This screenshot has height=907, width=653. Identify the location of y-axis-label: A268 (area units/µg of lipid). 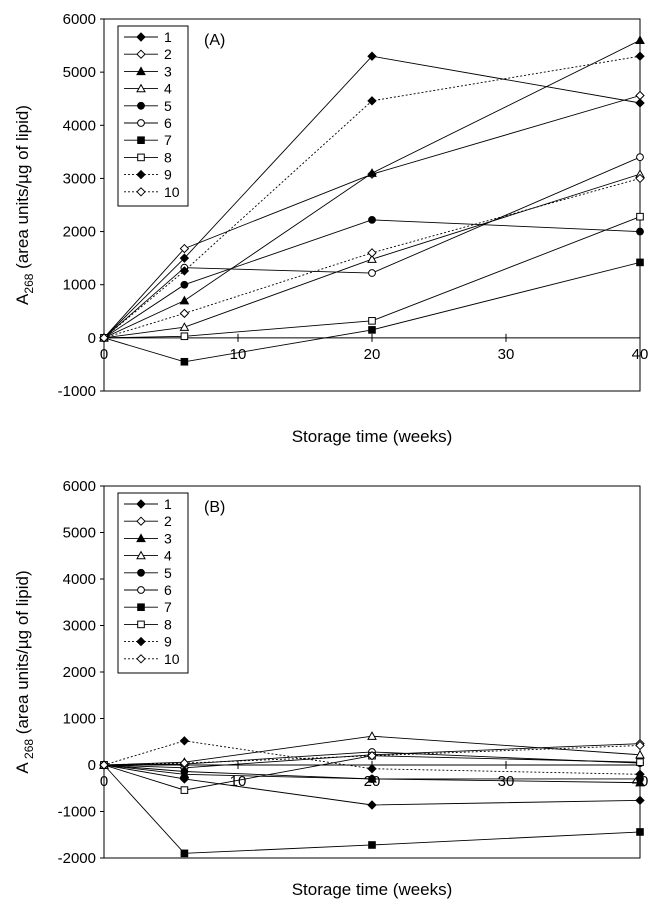
(24, 205).